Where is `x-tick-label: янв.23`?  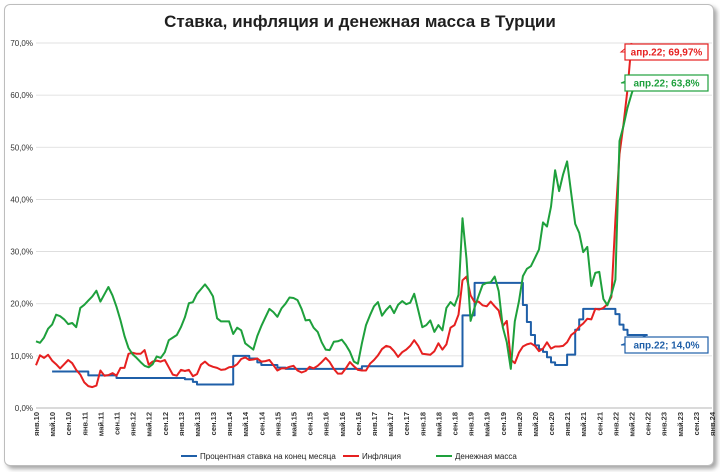 x-tick-label: янв.23 is located at coordinates (664, 424).